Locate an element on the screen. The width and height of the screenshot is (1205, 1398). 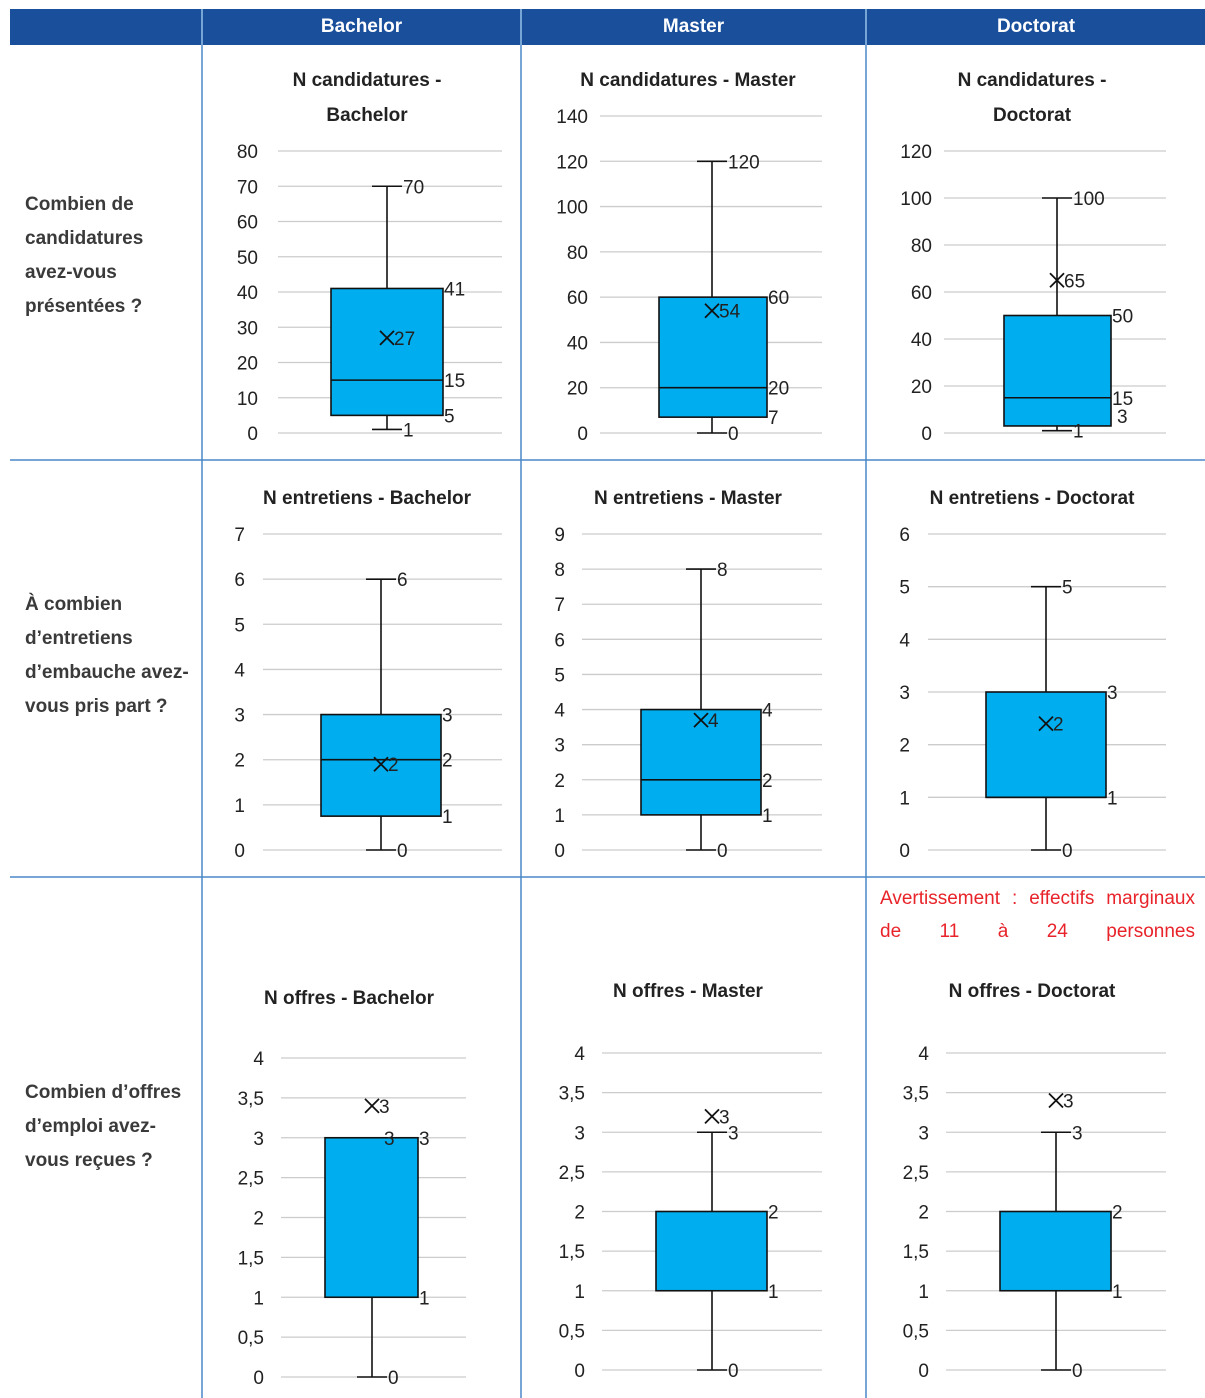
data-label: 27 is located at coordinates (404, 339).